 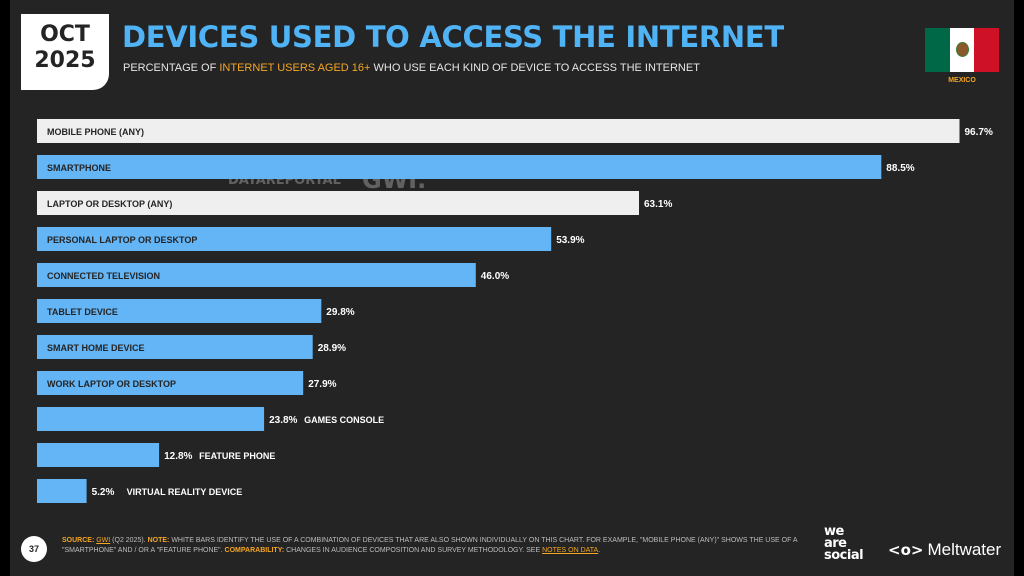 I want to click on logo-we: we, so click(x=834, y=531).